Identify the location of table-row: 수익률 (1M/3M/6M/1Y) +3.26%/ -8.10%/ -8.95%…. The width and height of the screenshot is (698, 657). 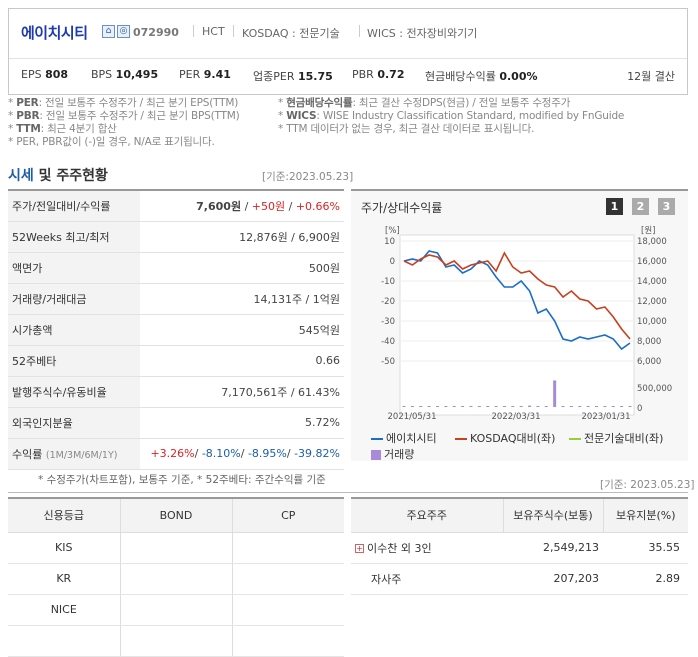
(176, 454).